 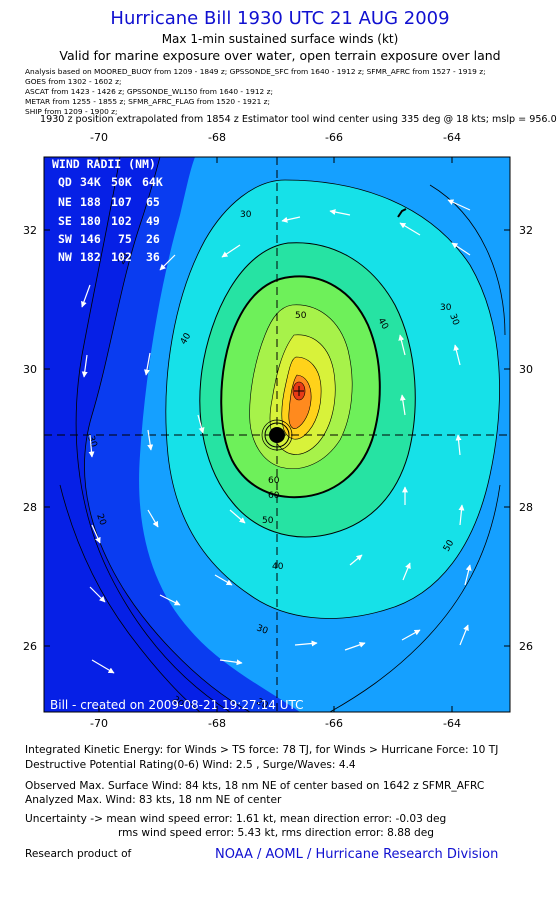 What do you see at coordinates (73, 81) in the screenshot?
I see `analysis-source-line: GOES from 1302 - 1602 z;` at bounding box center [73, 81].